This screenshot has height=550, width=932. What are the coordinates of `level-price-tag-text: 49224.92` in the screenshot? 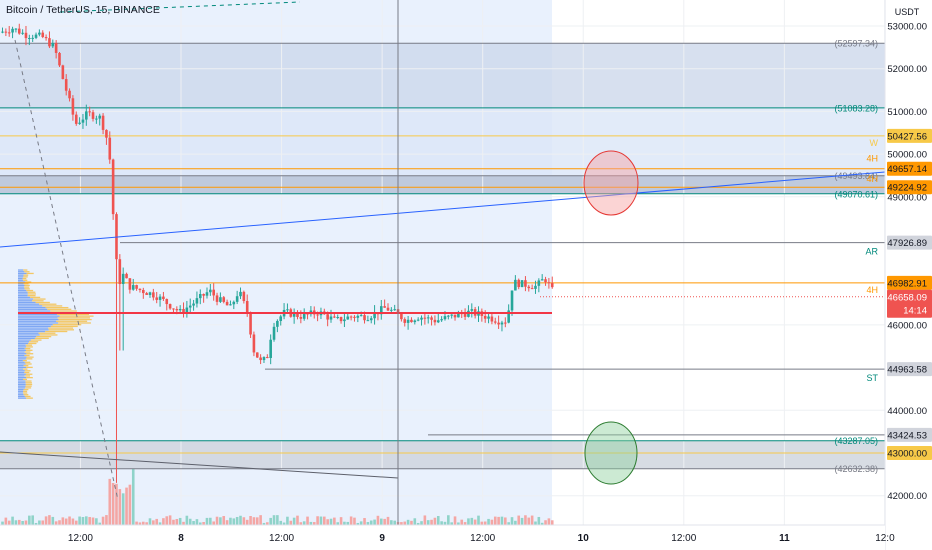 It's located at (907, 188).